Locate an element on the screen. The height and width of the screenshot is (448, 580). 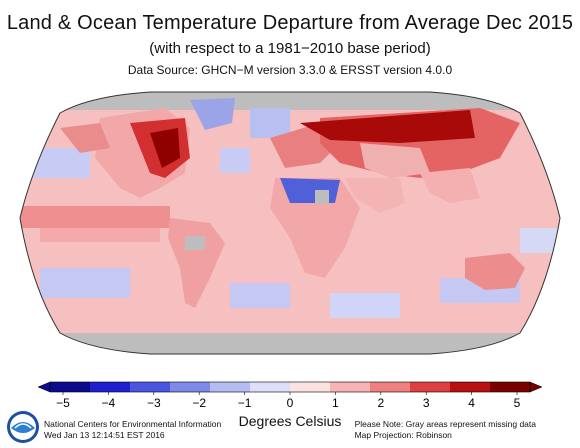
indian-ocean-cool is located at coordinates (365, 305).